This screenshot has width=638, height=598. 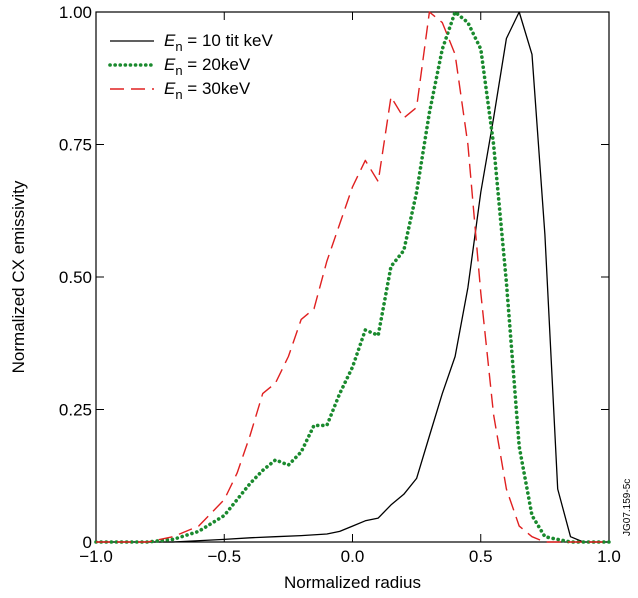 I want to click on figure-id-annotation: JG07.159-5c, so click(x=627, y=507).